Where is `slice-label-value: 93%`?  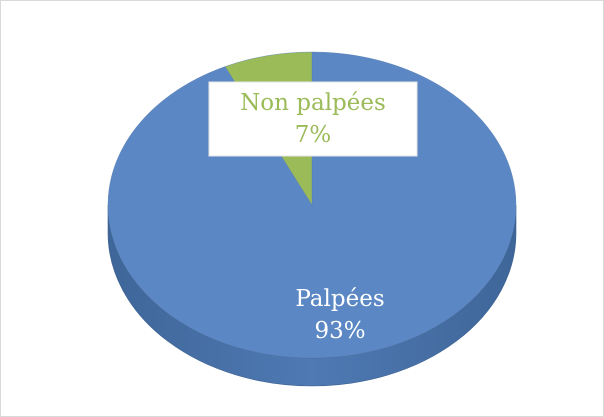 slice-label-value: 93% is located at coordinates (339, 331).